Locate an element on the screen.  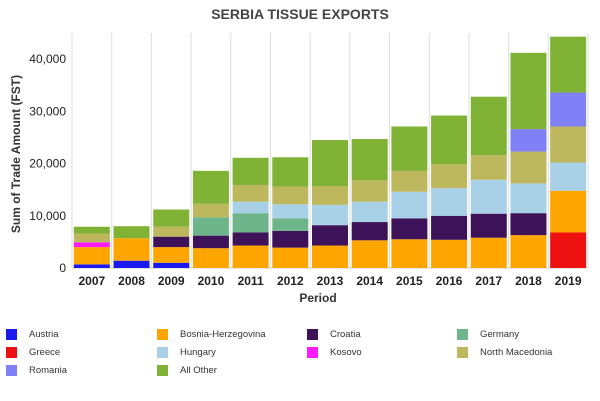
y-tick-label: 0 is located at coordinates (62, 268).